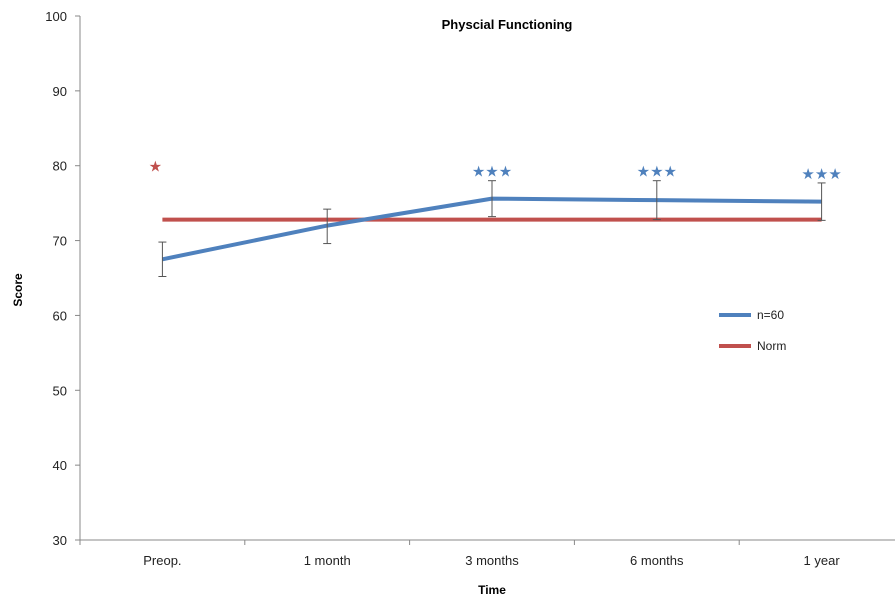 Image resolution: width=895 pixels, height=601 pixels. I want to click on legend: n=60 Norm, so click(752, 330).